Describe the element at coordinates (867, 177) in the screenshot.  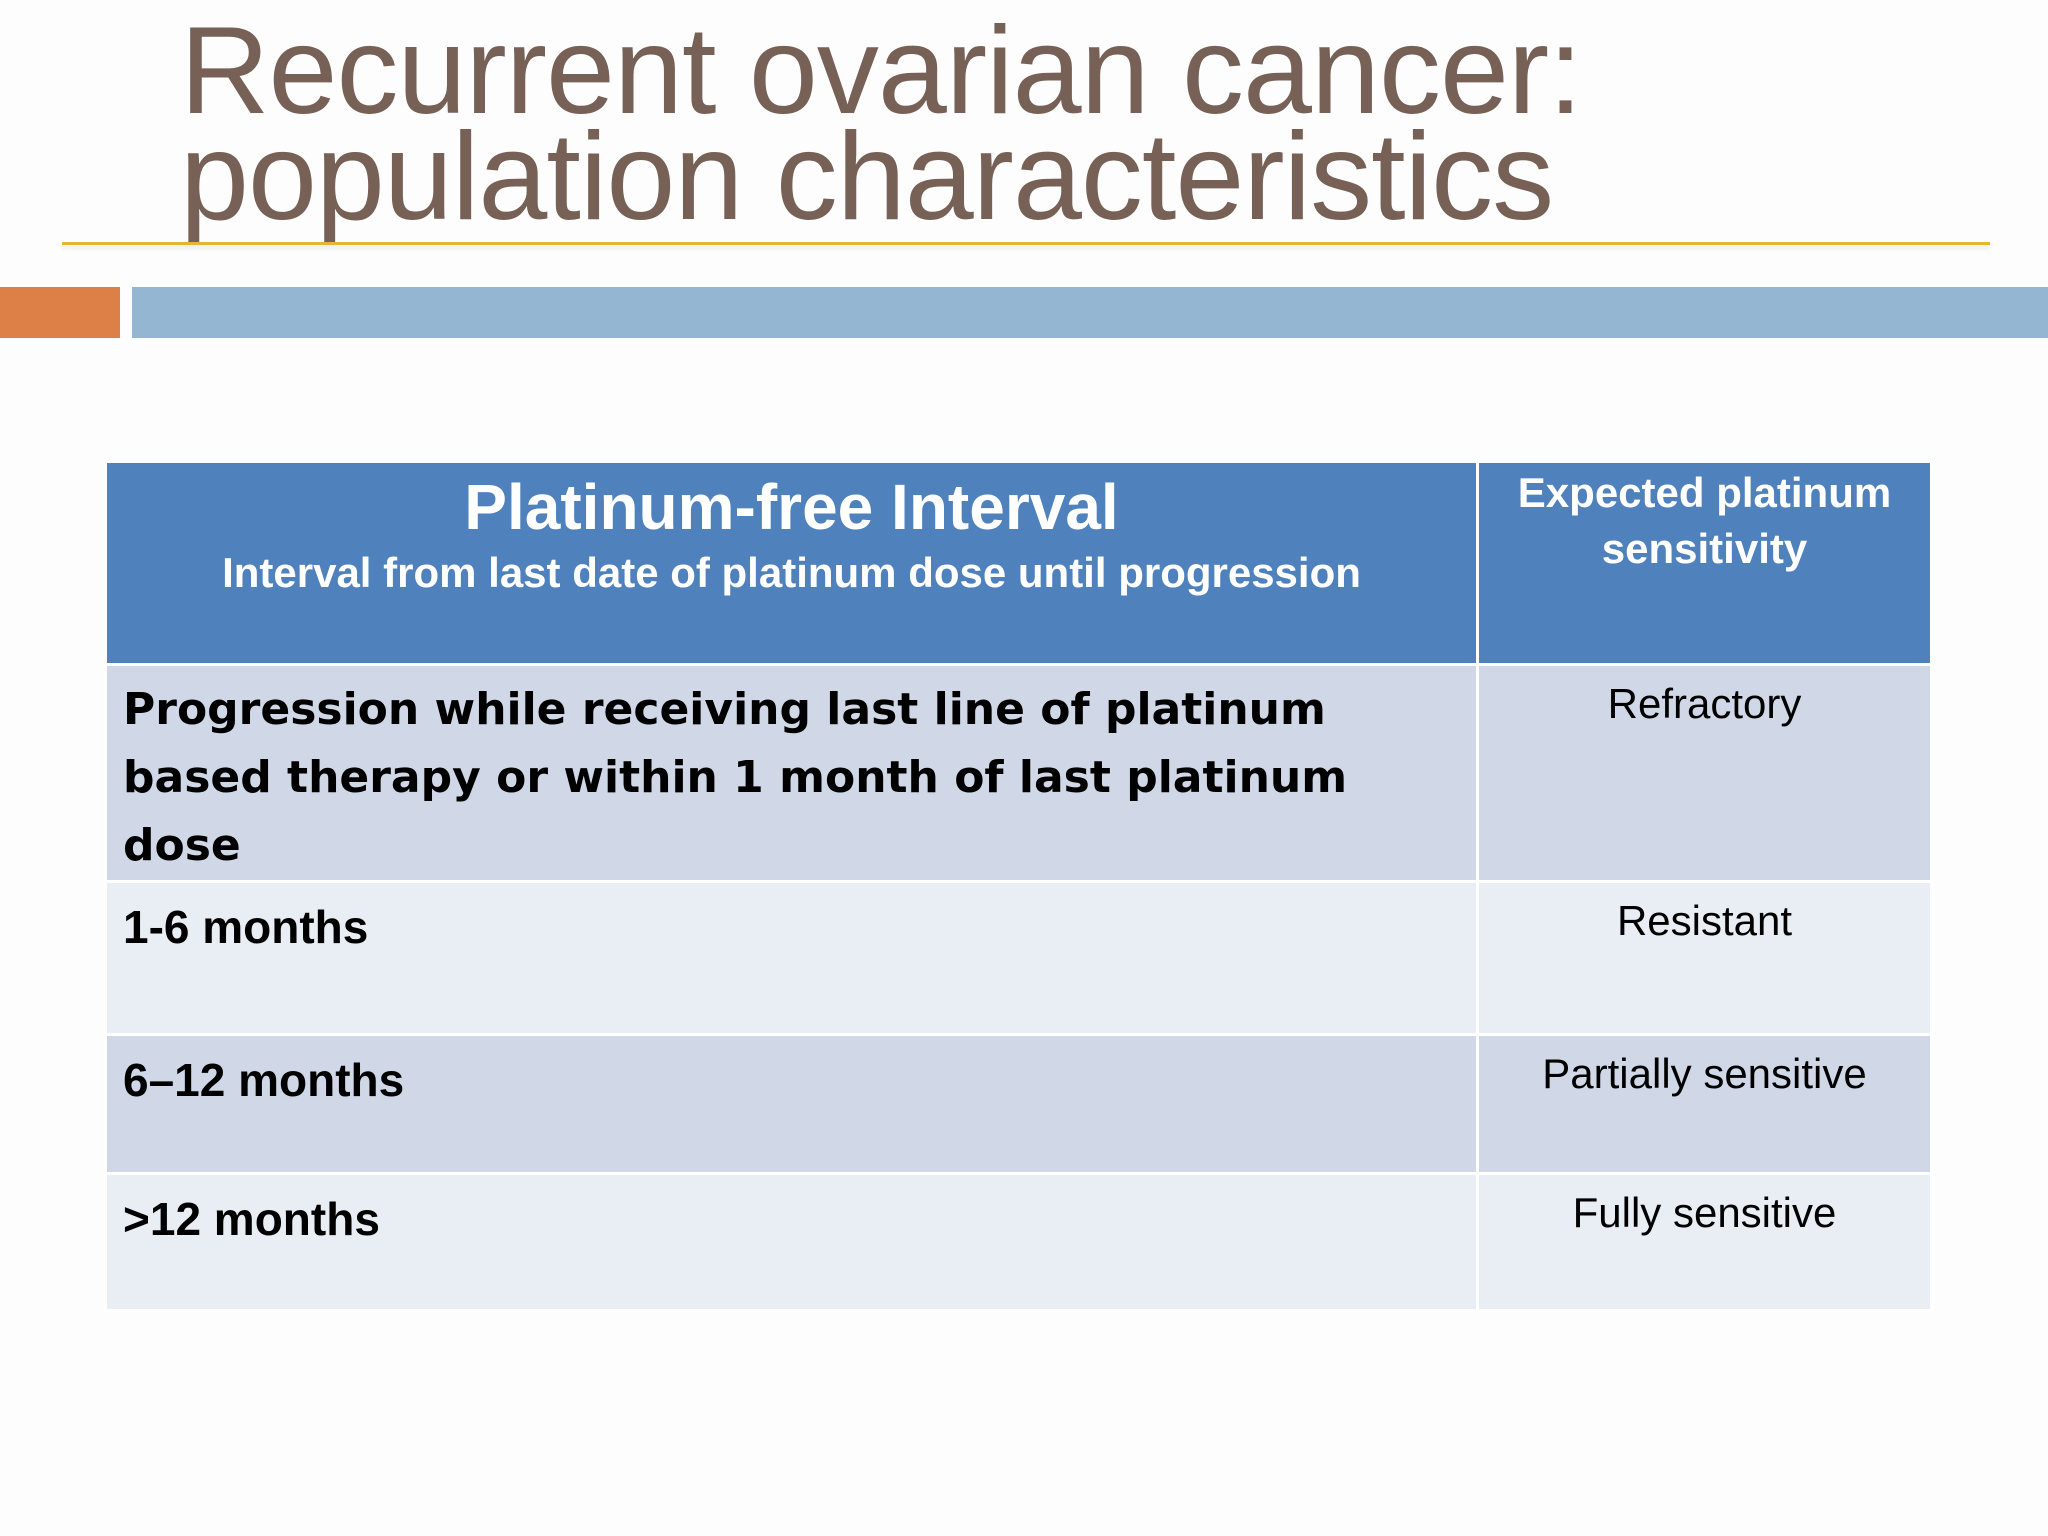
I see `title-line-2: population characteristics` at that location.